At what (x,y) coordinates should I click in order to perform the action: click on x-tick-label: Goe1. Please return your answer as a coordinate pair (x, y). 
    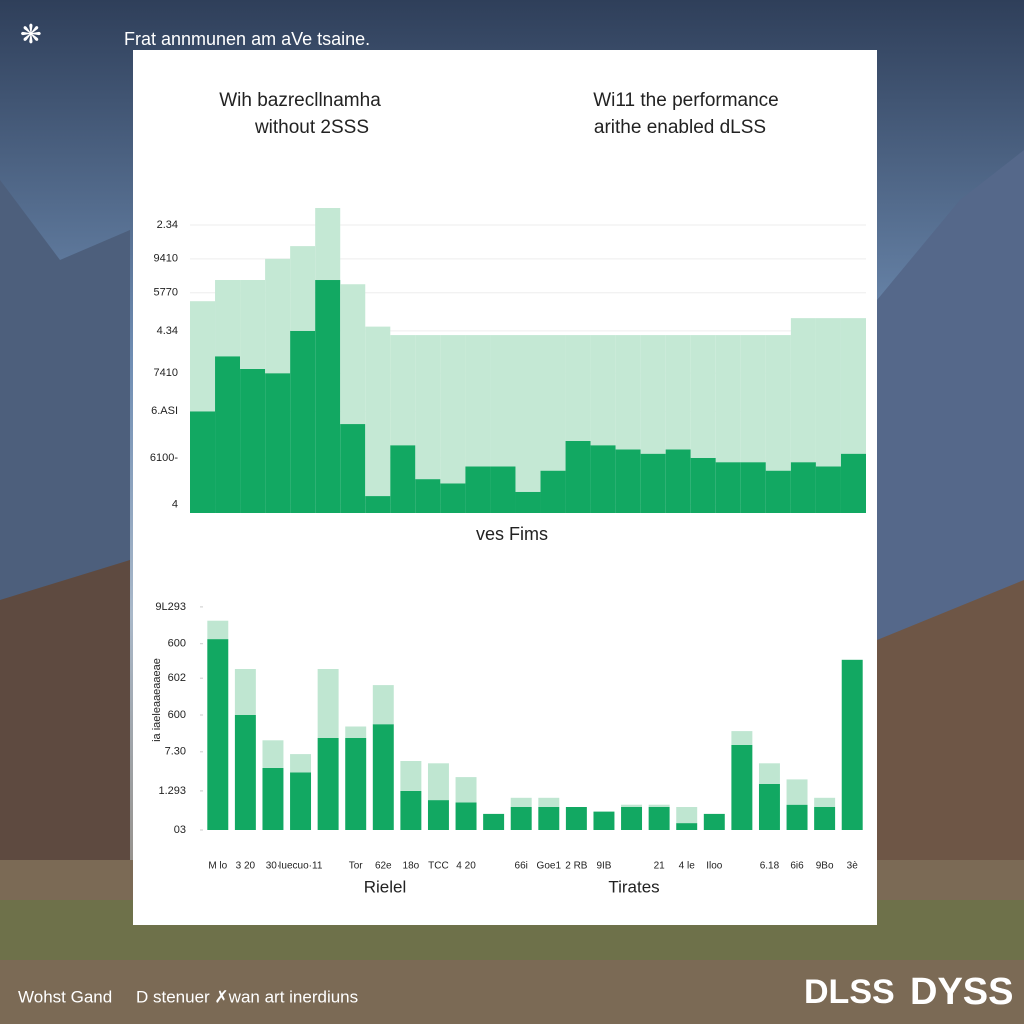
    Looking at the image, I should click on (549, 866).